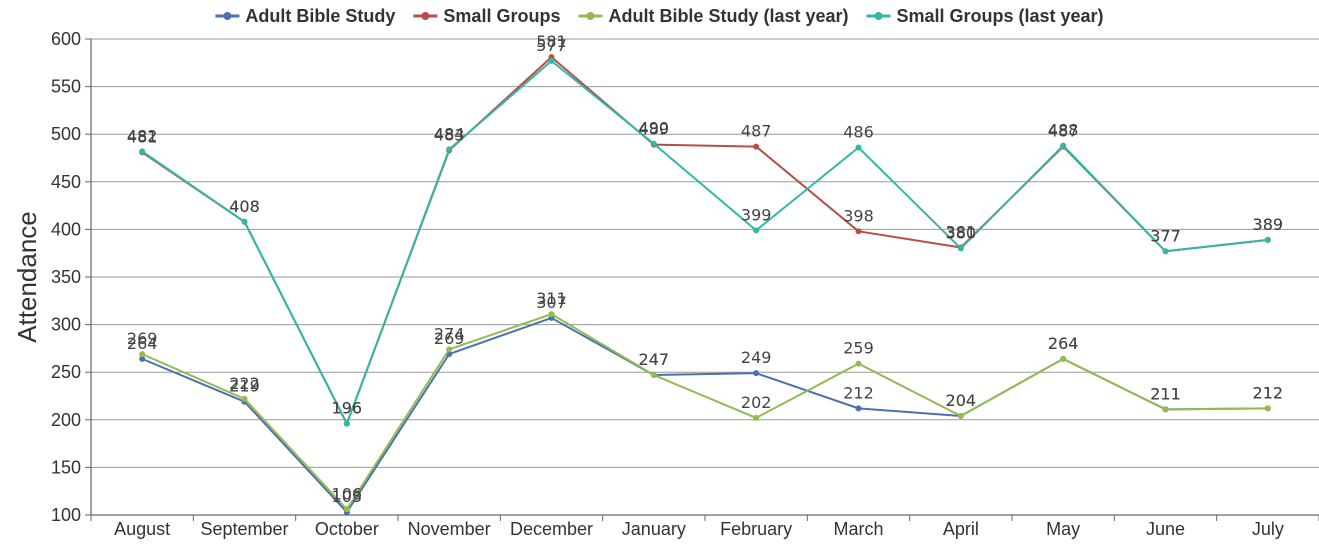 The image size is (1319, 547). Describe the element at coordinates (961, 529) in the screenshot. I see `x-tick-label: April` at that location.